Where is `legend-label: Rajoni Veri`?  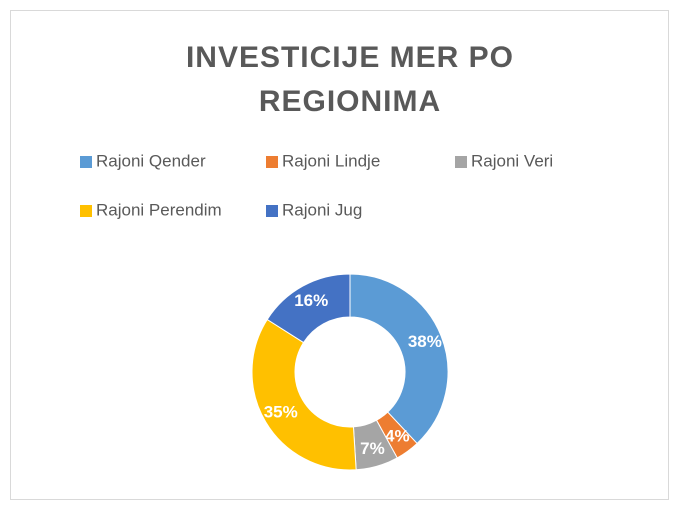
legend-label: Rajoni Veri is located at coordinates (512, 160).